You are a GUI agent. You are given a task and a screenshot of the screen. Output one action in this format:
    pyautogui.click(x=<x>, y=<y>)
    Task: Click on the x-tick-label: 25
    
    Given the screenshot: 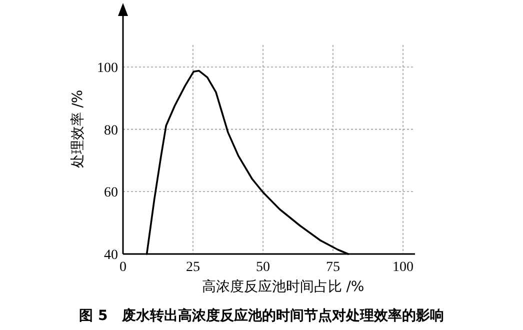 What is the action you would take?
    pyautogui.click(x=193, y=267)
    